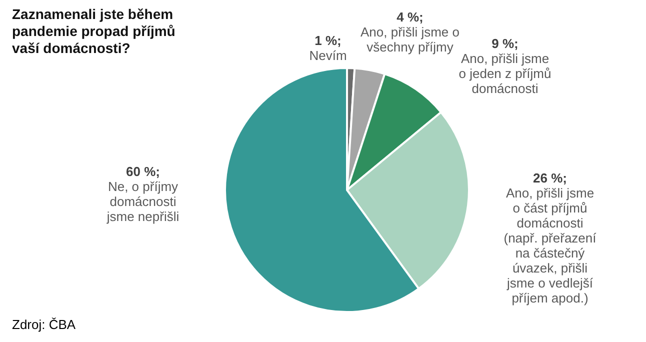 The image size is (646, 342). I want to click on data-label: 9 %;, so click(505, 43).